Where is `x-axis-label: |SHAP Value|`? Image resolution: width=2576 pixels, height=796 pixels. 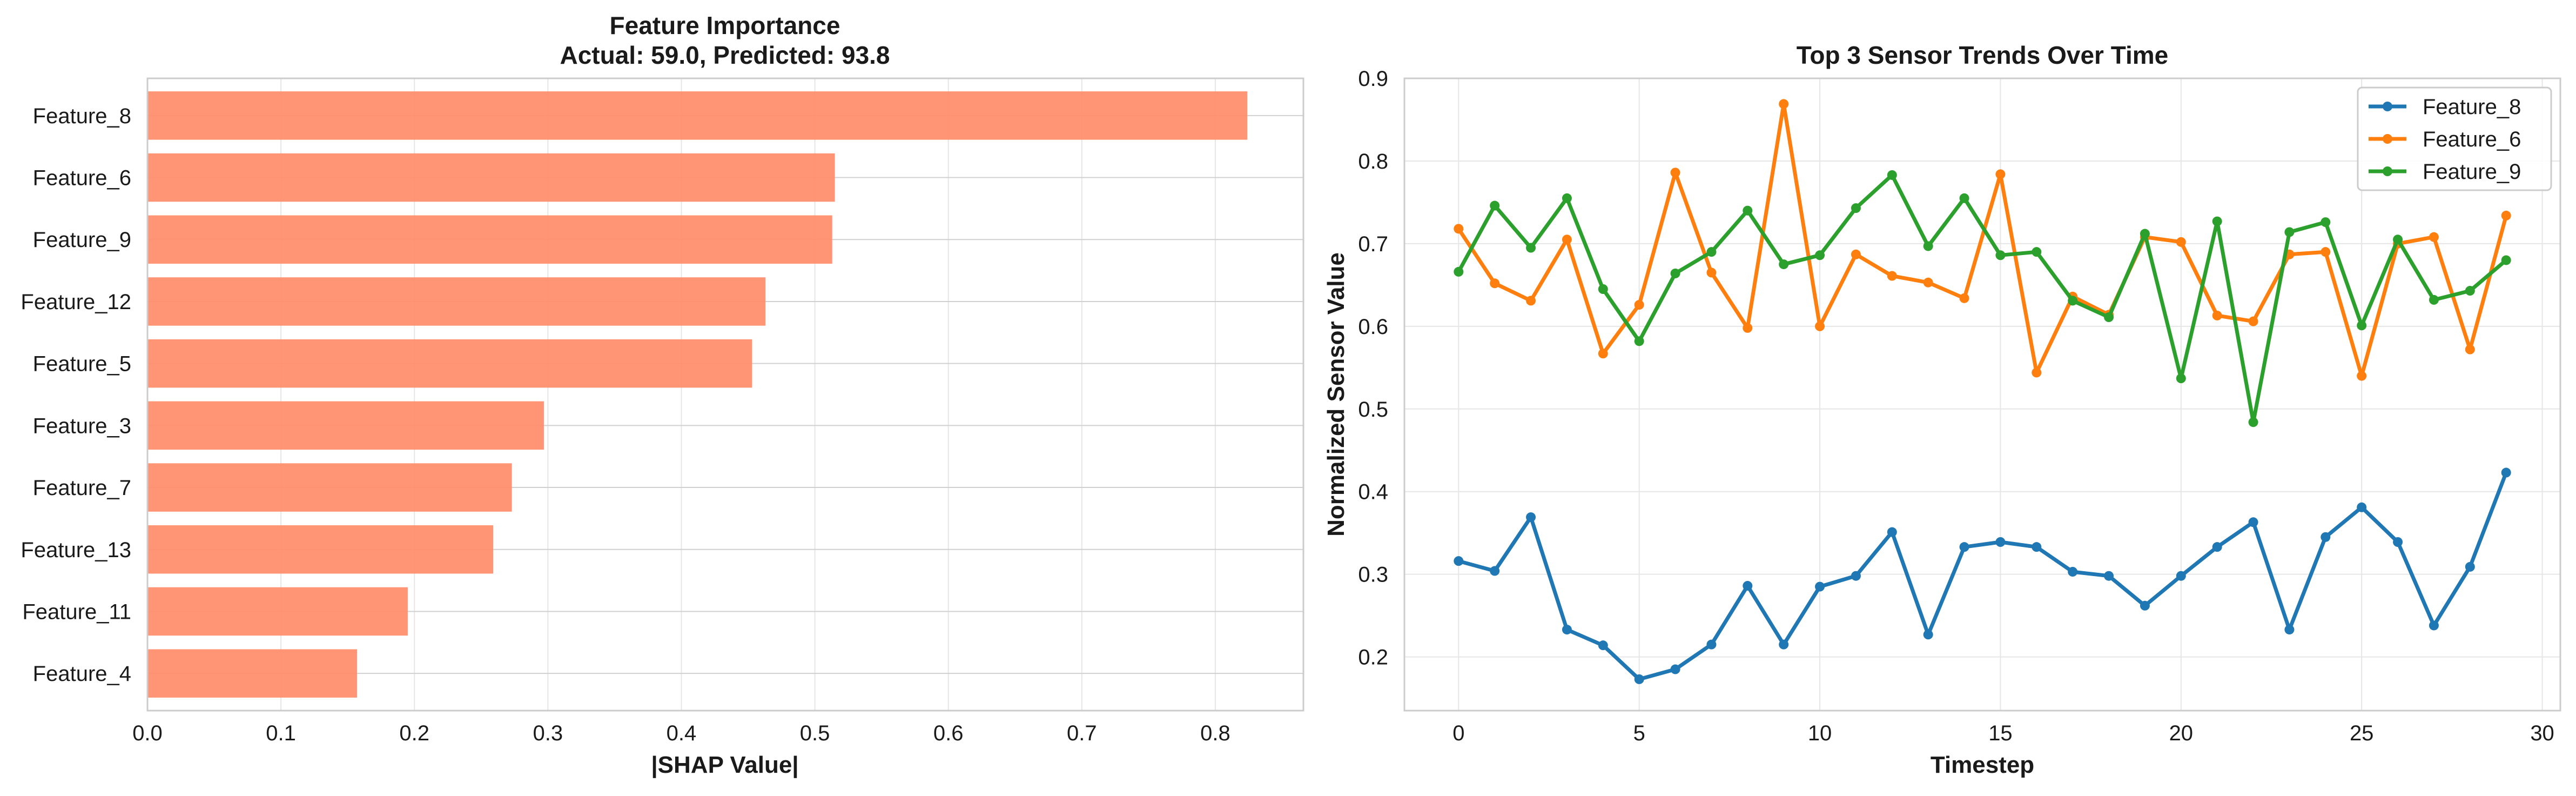 x-axis-label: |SHAP Value| is located at coordinates (724, 765).